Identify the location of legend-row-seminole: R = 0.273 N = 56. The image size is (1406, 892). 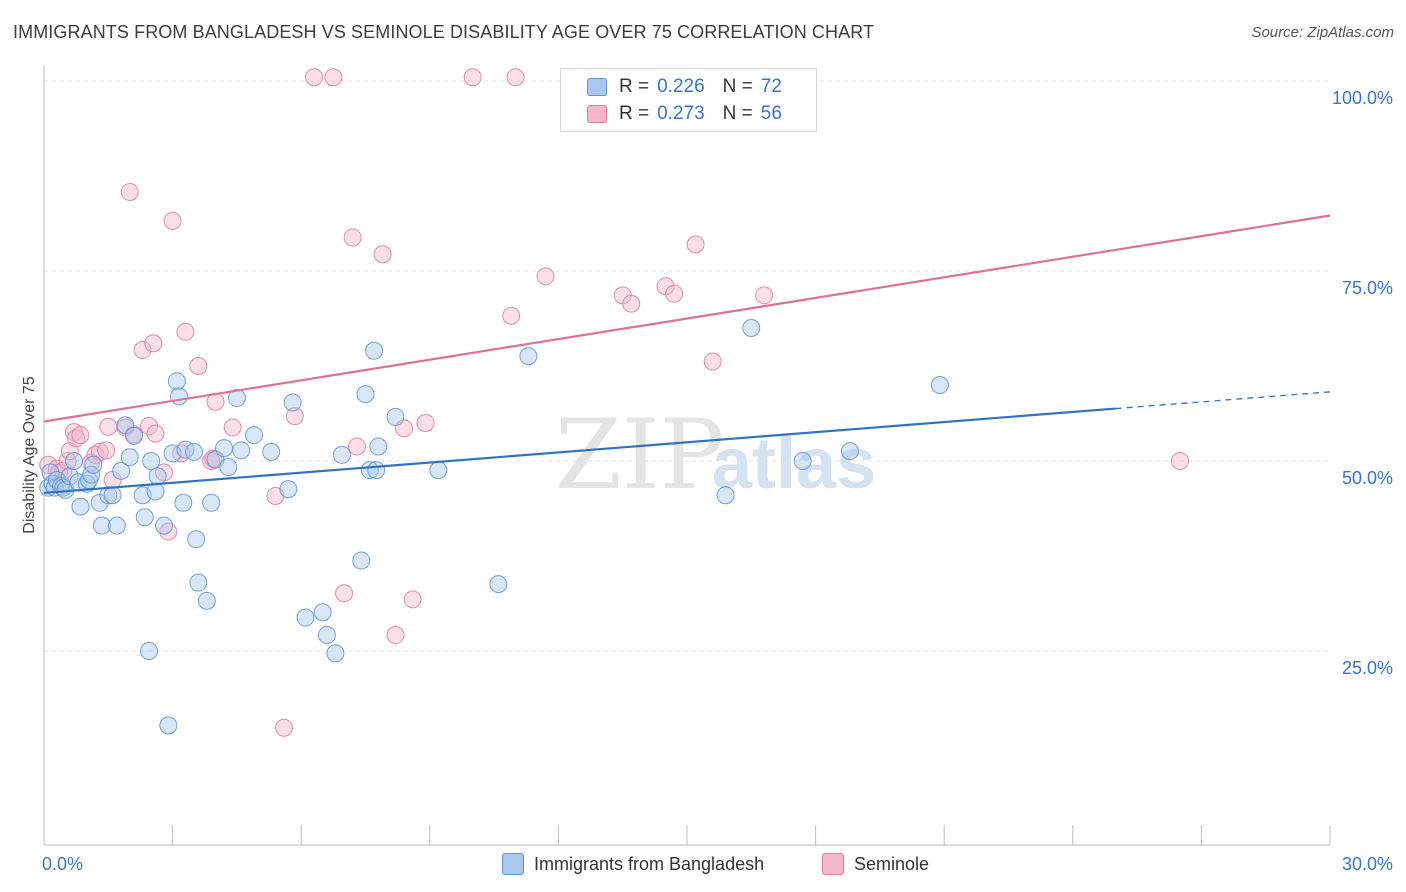
(684, 114).